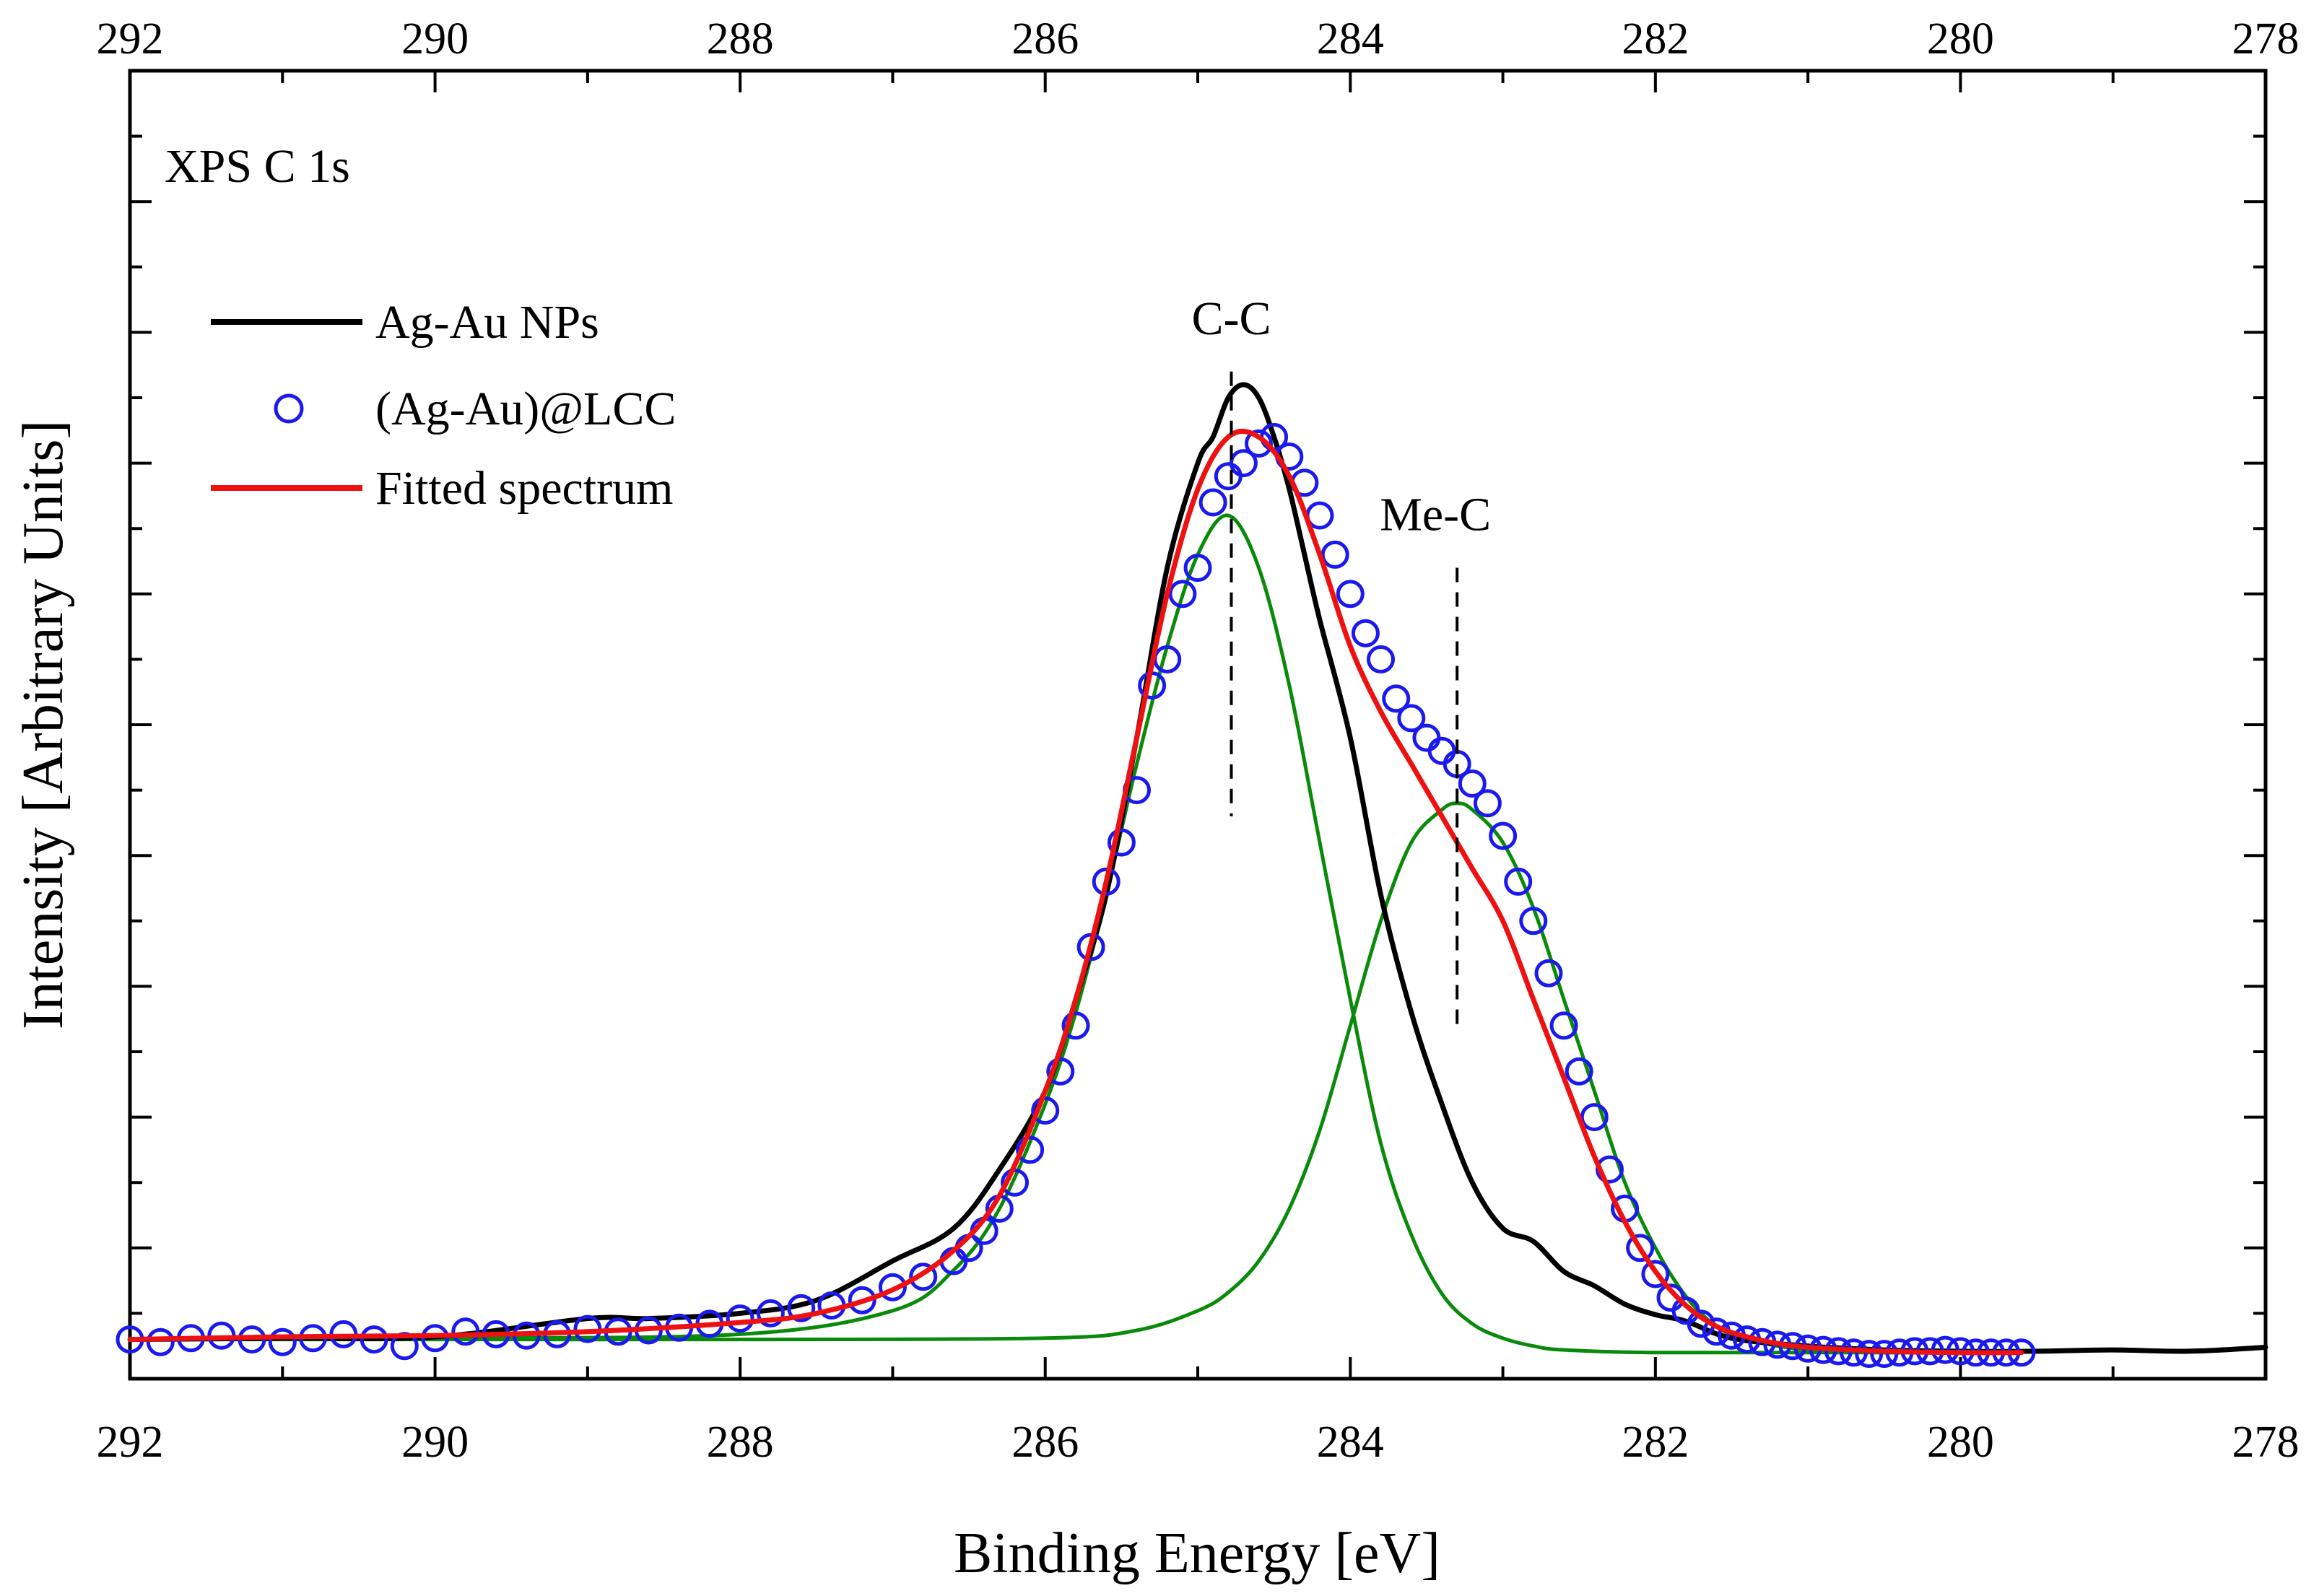 The width and height of the screenshot is (2319, 1596). Describe the element at coordinates (1231, 319) in the screenshot. I see `annotation-label: C-C` at that location.